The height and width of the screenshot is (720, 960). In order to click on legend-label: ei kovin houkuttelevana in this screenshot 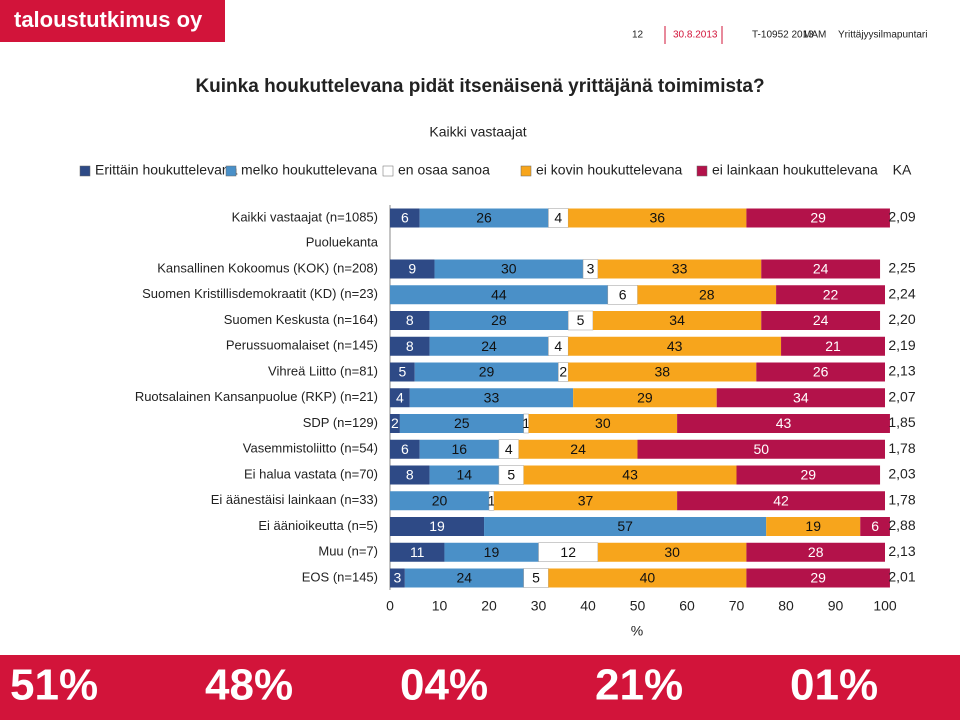, I will do `click(609, 170)`.